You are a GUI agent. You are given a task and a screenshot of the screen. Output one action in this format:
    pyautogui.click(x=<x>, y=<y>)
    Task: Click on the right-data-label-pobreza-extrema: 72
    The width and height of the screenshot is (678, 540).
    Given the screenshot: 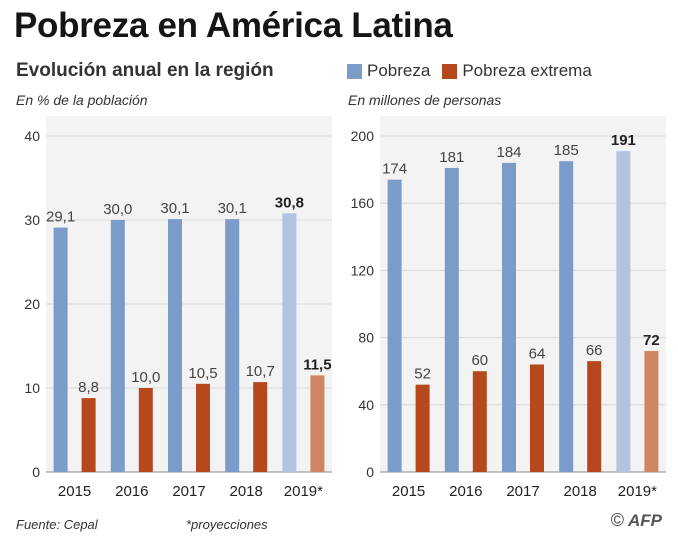 What is the action you would take?
    pyautogui.click(x=651, y=340)
    